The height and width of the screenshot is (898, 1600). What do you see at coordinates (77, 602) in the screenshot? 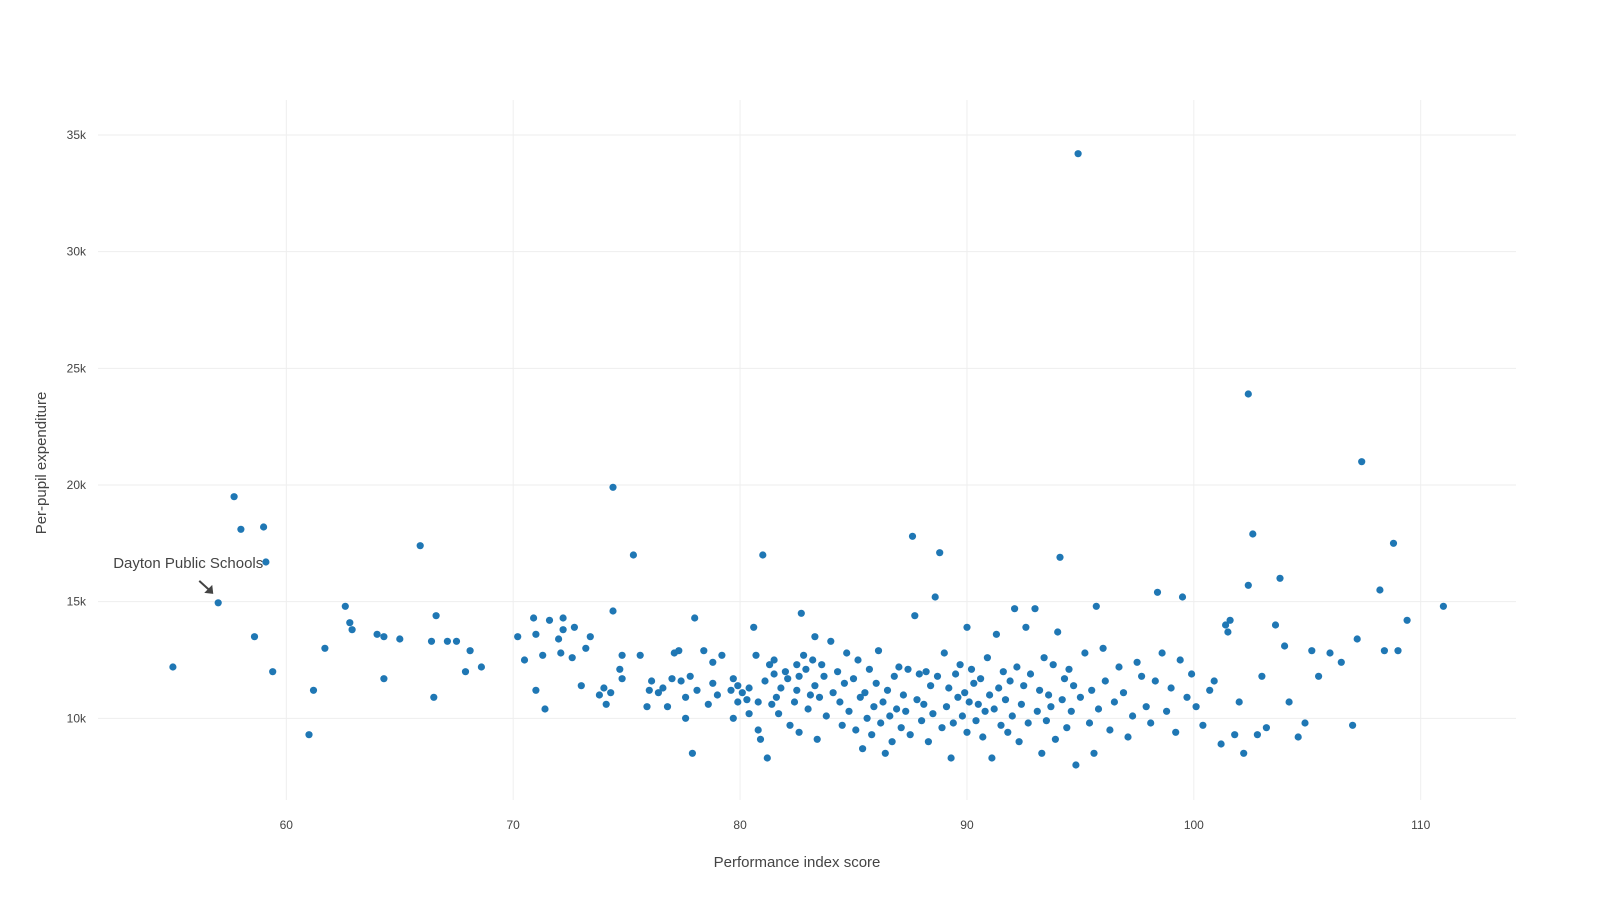
I see `y-tick-label: 15k` at bounding box center [77, 602].